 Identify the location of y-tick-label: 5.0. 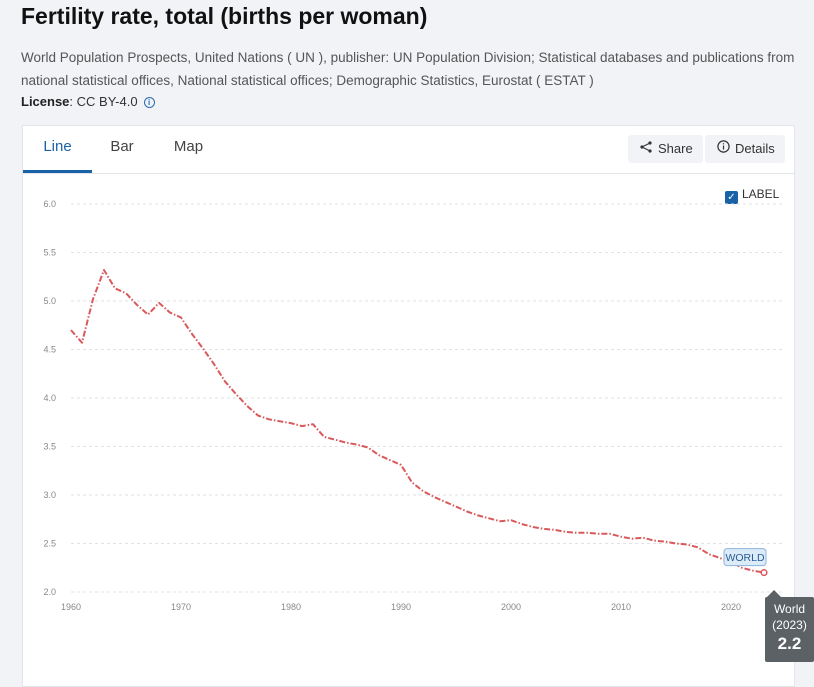
(49, 301).